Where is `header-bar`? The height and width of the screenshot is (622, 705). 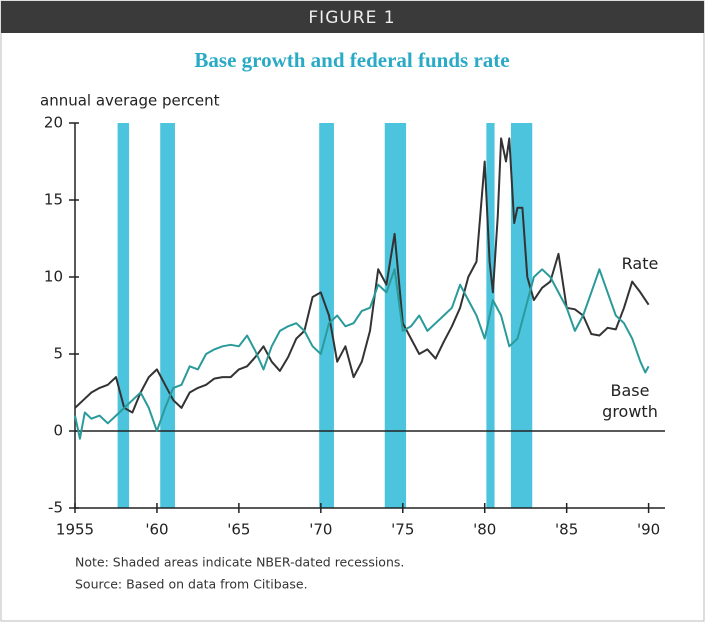
header-bar is located at coordinates (352, 17).